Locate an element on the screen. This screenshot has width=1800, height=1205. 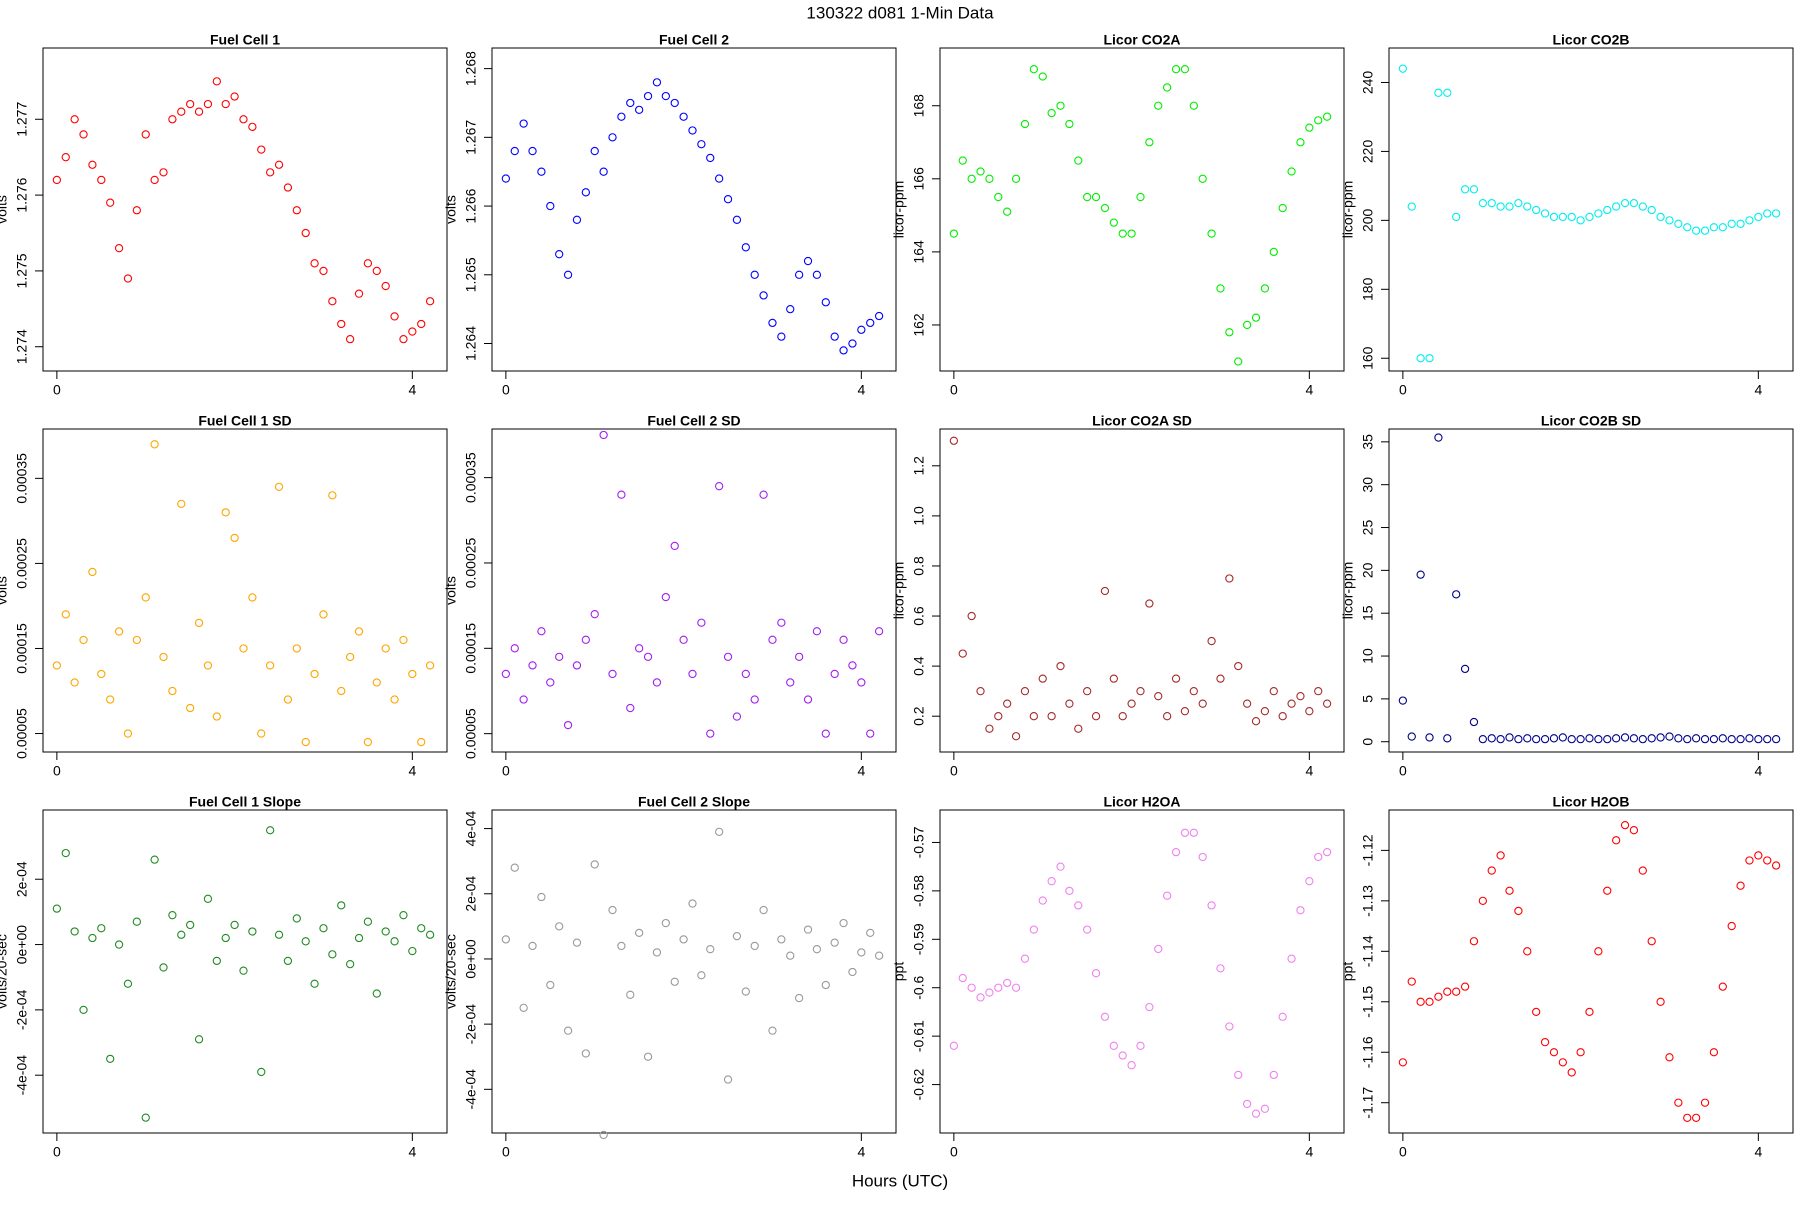
y-tick-label: -0.6 is located at coordinates (919, 987).